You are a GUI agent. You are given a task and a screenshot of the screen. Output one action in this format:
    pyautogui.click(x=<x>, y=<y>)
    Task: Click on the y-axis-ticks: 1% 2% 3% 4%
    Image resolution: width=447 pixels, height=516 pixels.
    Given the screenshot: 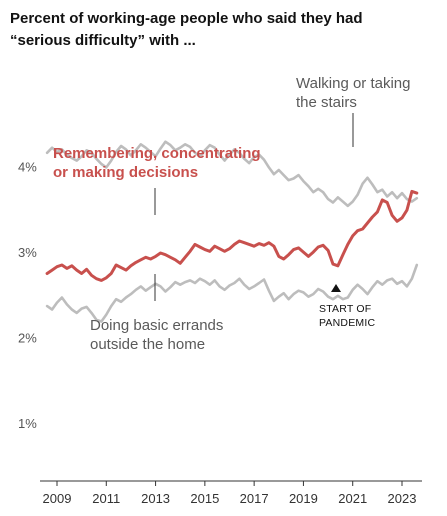 What is the action you would take?
    pyautogui.click(x=27, y=295)
    